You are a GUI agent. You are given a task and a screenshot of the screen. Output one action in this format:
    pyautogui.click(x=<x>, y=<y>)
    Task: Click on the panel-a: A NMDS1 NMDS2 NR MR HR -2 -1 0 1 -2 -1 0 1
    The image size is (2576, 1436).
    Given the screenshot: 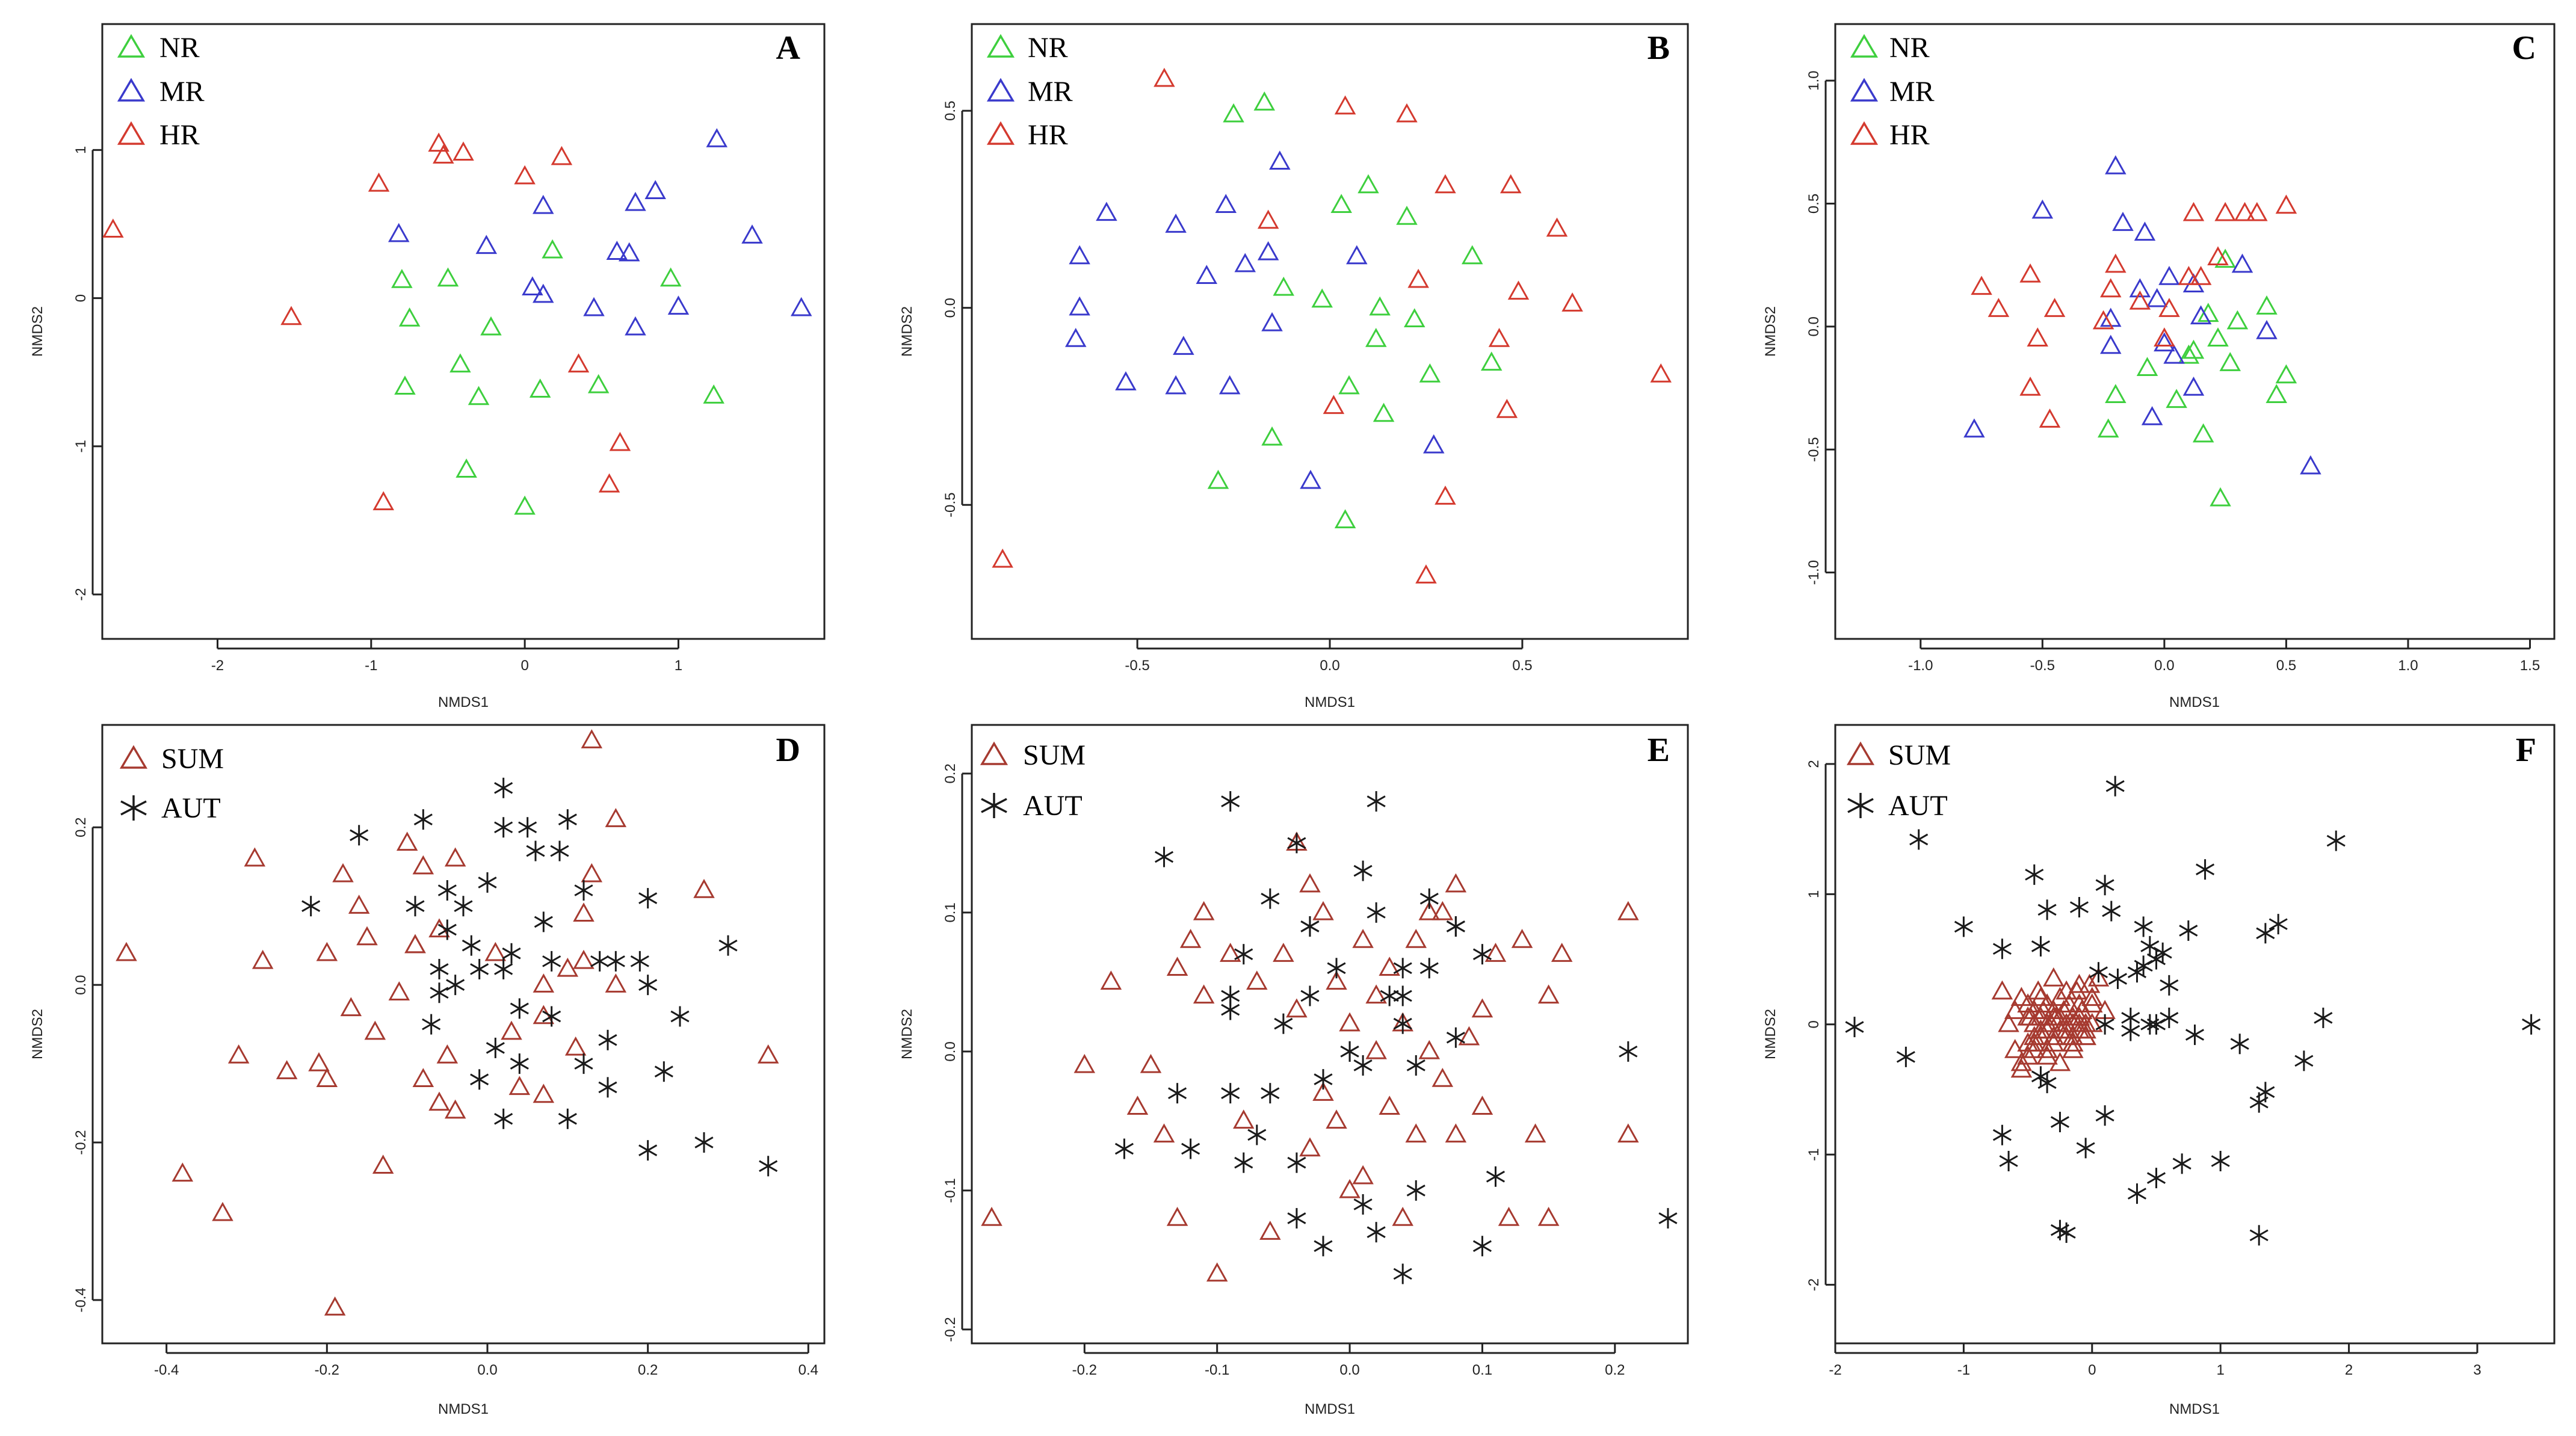 What is the action you would take?
    pyautogui.click(x=427, y=366)
    